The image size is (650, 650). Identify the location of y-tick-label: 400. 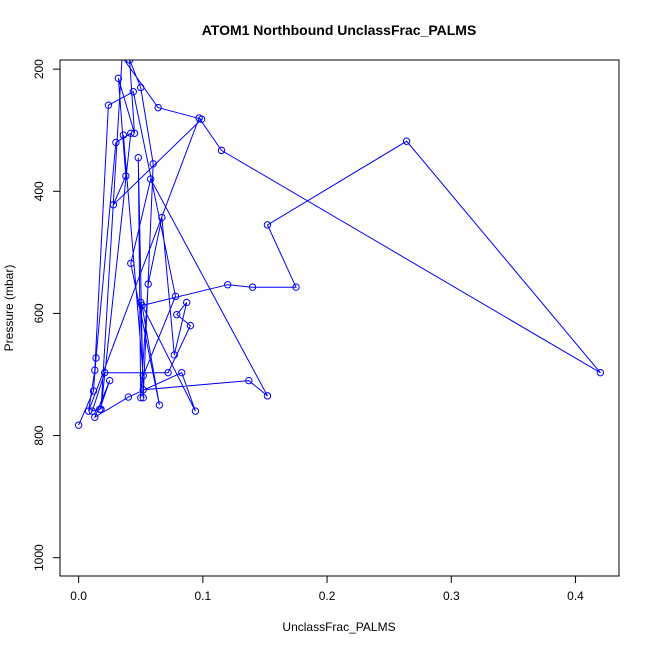
(39, 191).